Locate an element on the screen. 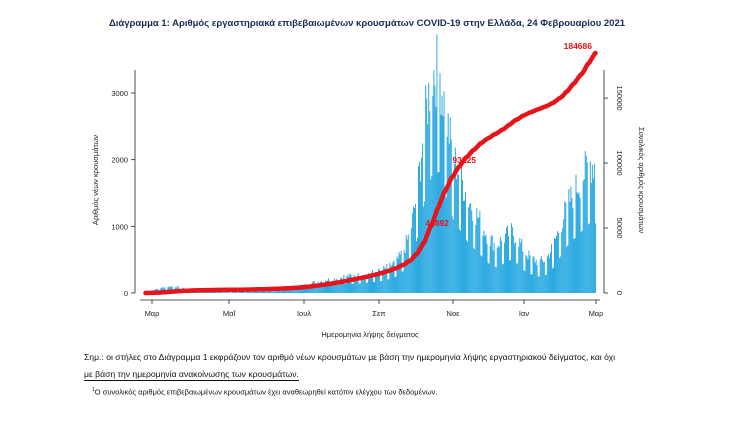 The height and width of the screenshot is (422, 734). cumulative-label: 93225 is located at coordinates (464, 160).